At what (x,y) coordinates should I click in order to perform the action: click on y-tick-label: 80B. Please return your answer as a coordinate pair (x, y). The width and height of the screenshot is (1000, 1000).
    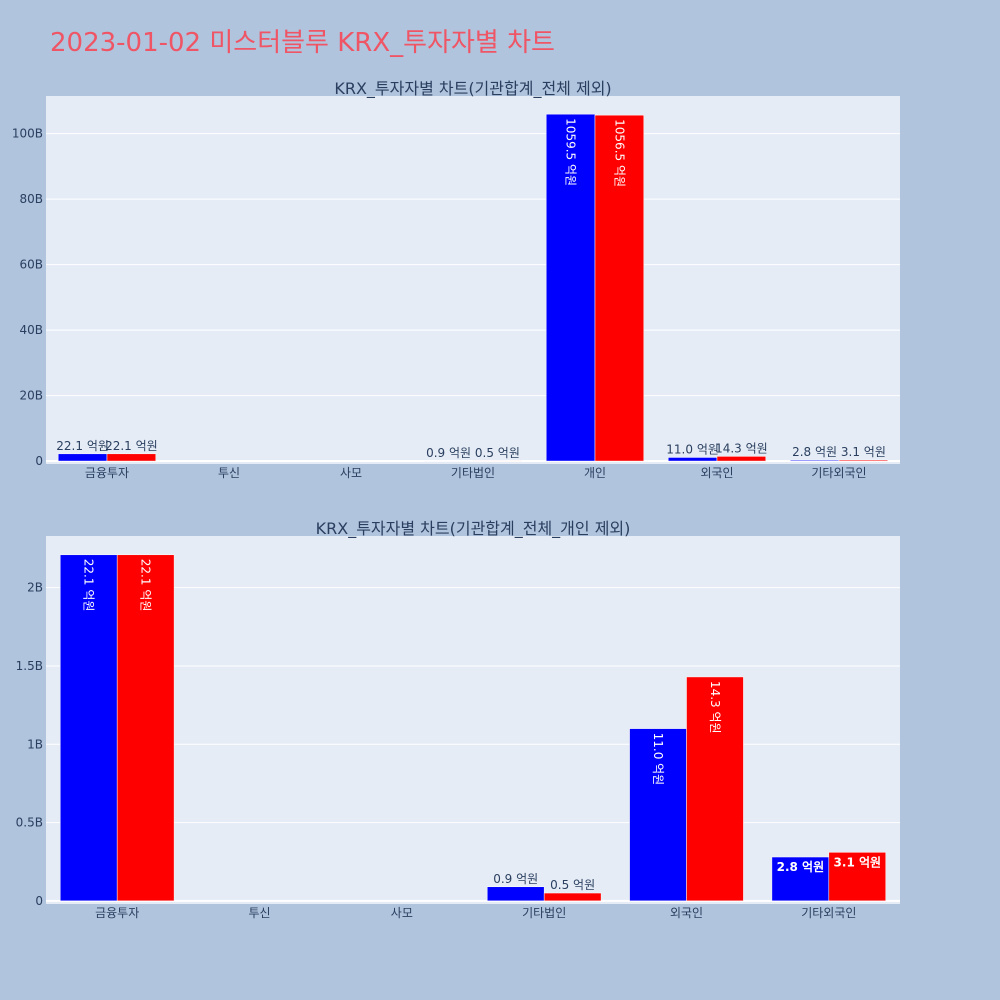
    Looking at the image, I should click on (31, 199).